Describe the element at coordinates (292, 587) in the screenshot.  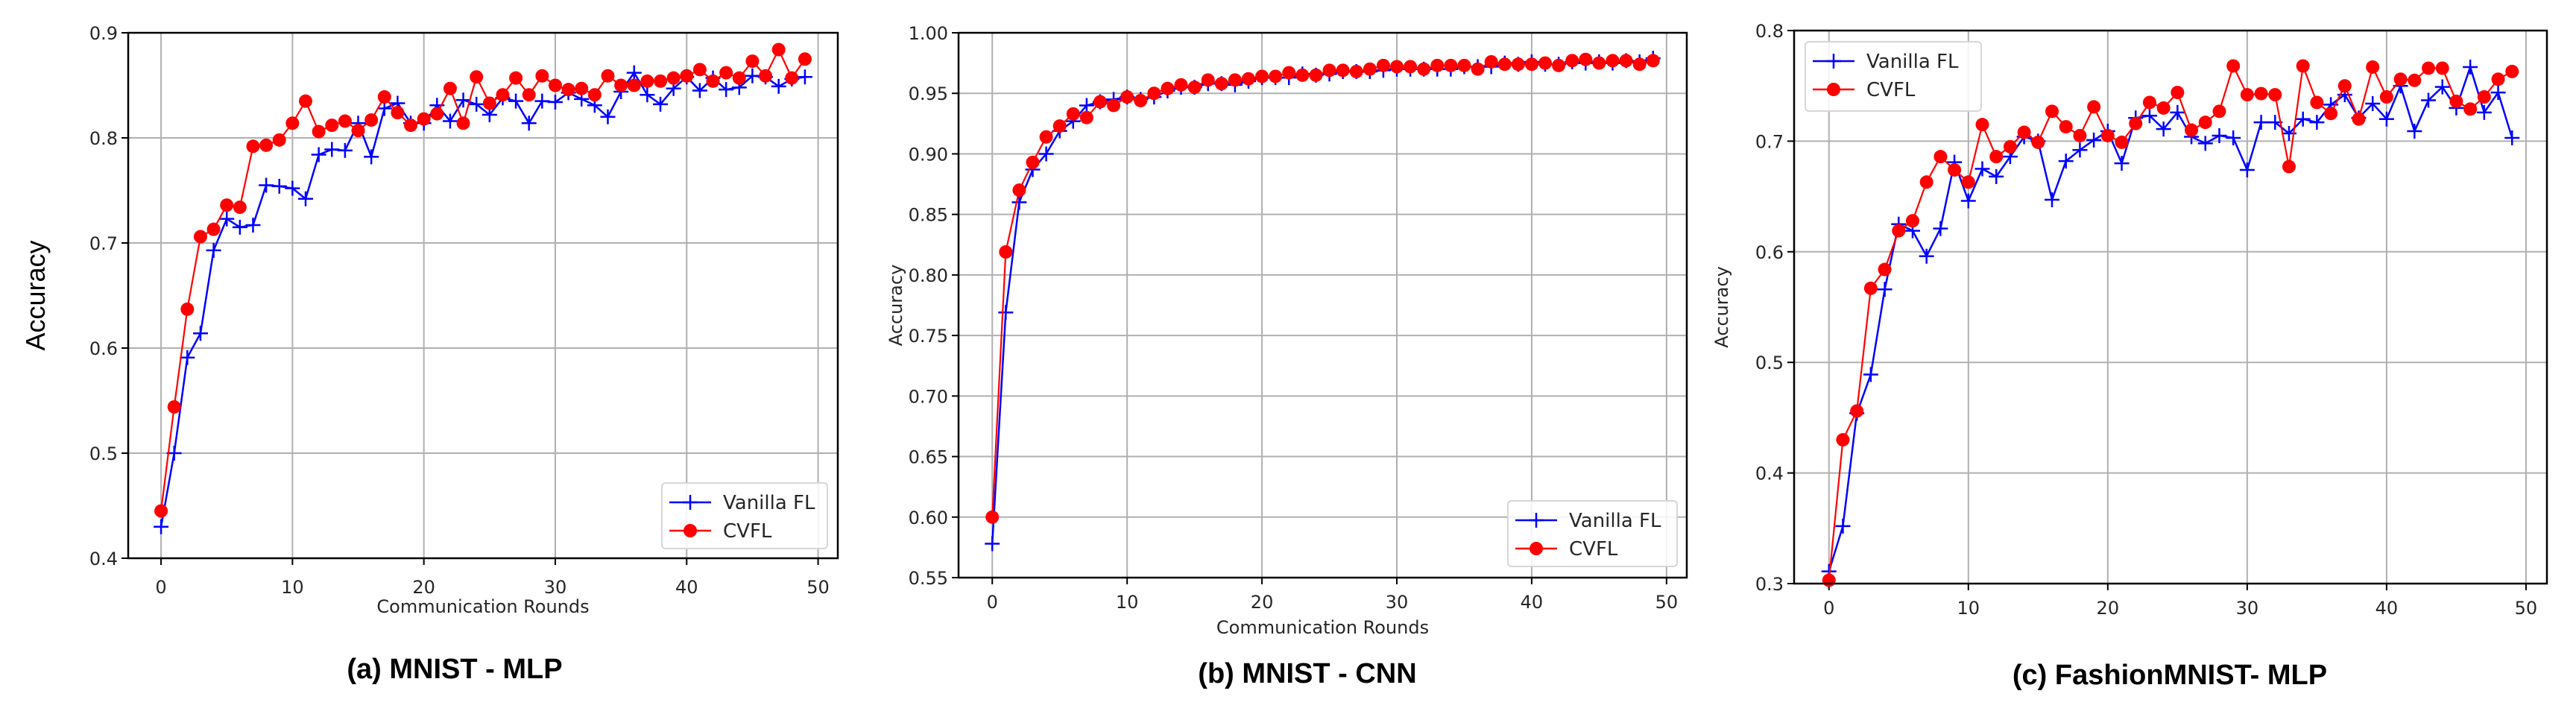
I see `x-tick-label: 10` at that location.